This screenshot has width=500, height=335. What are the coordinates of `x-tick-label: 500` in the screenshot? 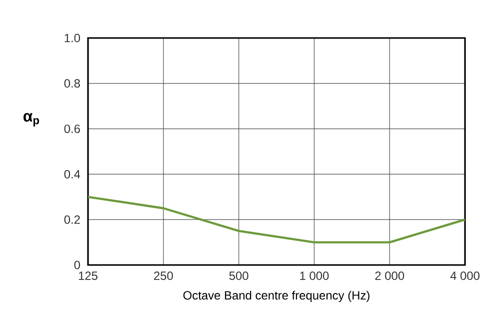 It's located at (238, 276).